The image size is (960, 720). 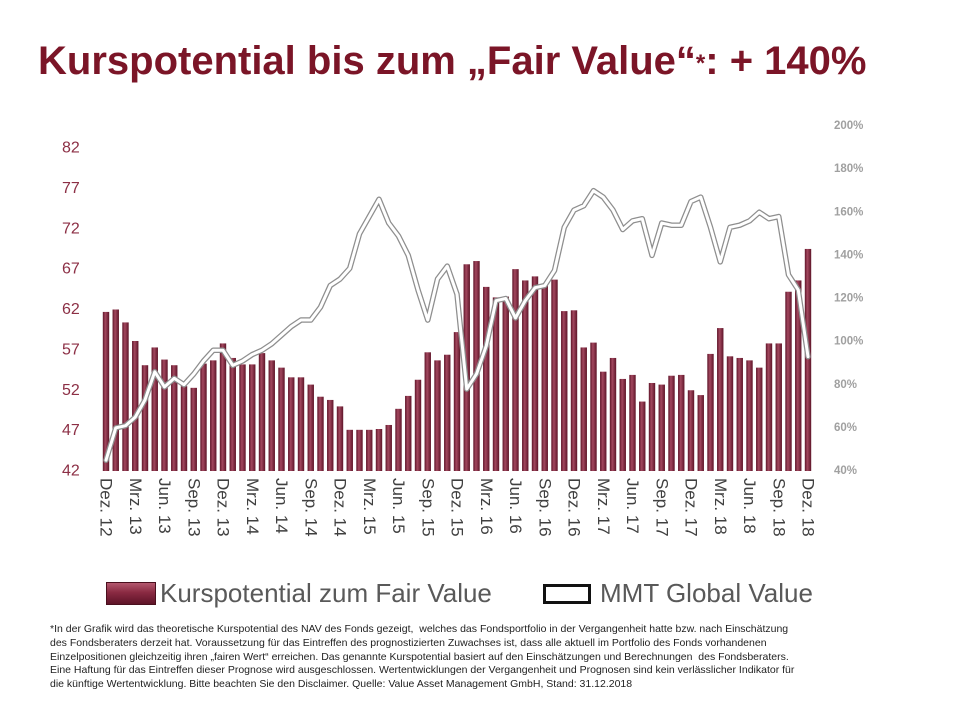 What do you see at coordinates (691, 507) in the screenshot?
I see `x-tick-label: Dez. 17` at bounding box center [691, 507].